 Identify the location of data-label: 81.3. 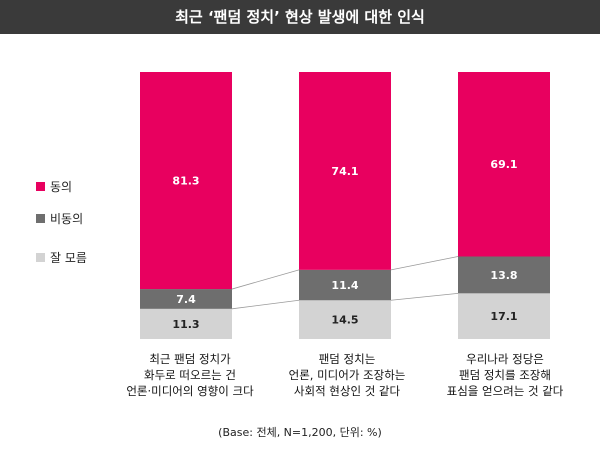
(185, 181).